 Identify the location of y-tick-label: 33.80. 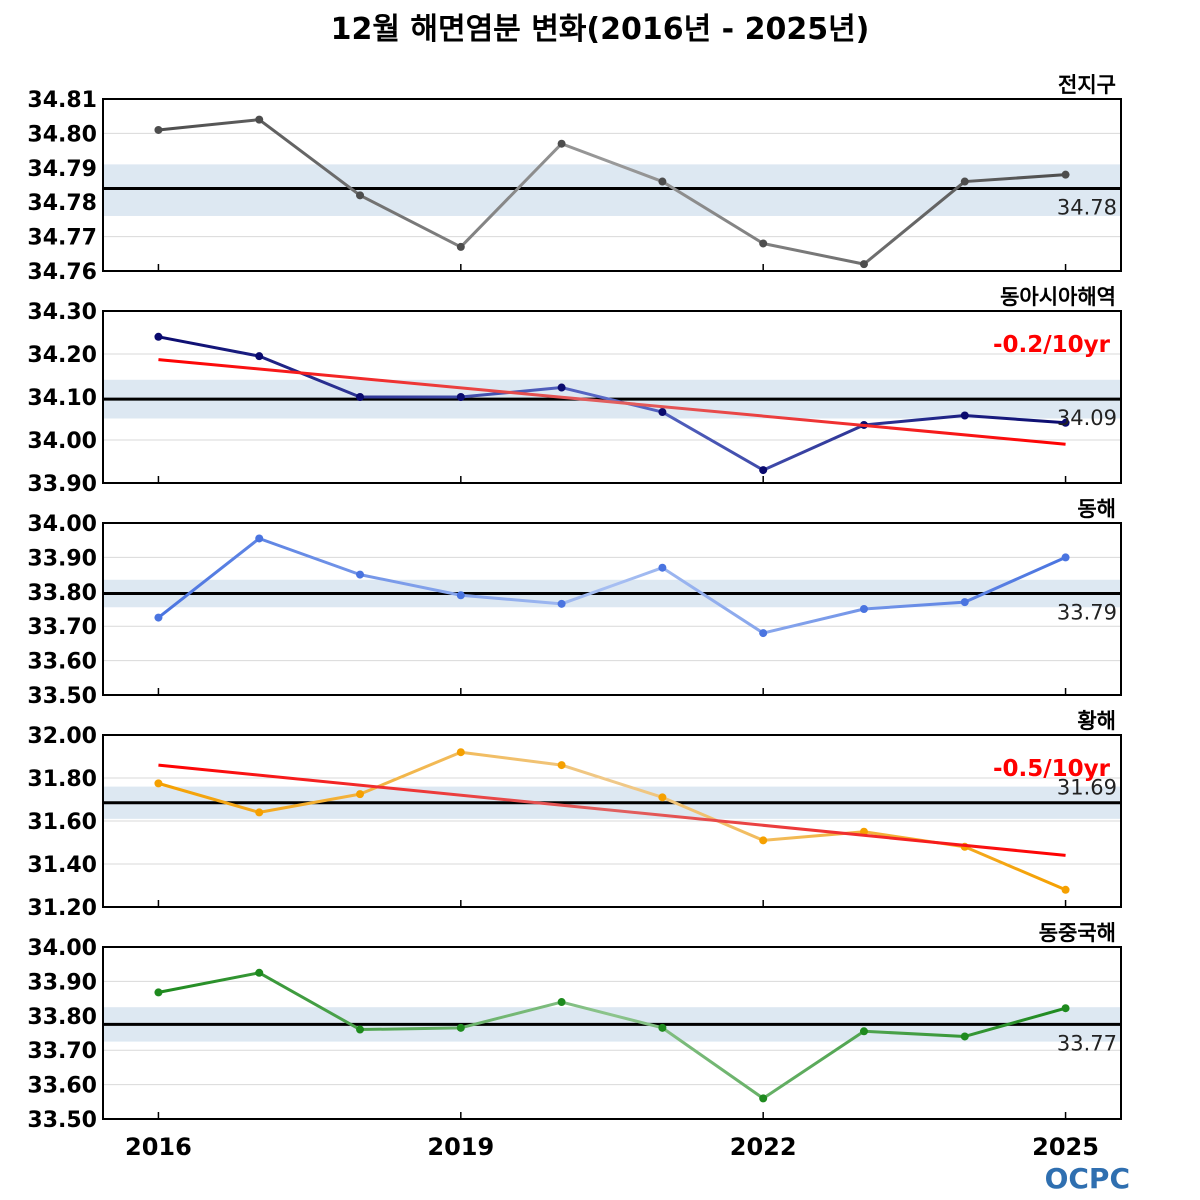
(62, 1017).